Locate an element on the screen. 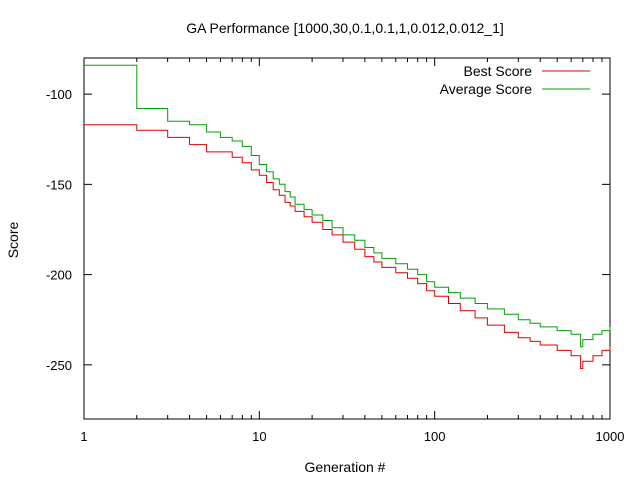 Image resolution: width=640 pixels, height=480 pixels. y-tick-label: -100 is located at coordinates (59, 94).